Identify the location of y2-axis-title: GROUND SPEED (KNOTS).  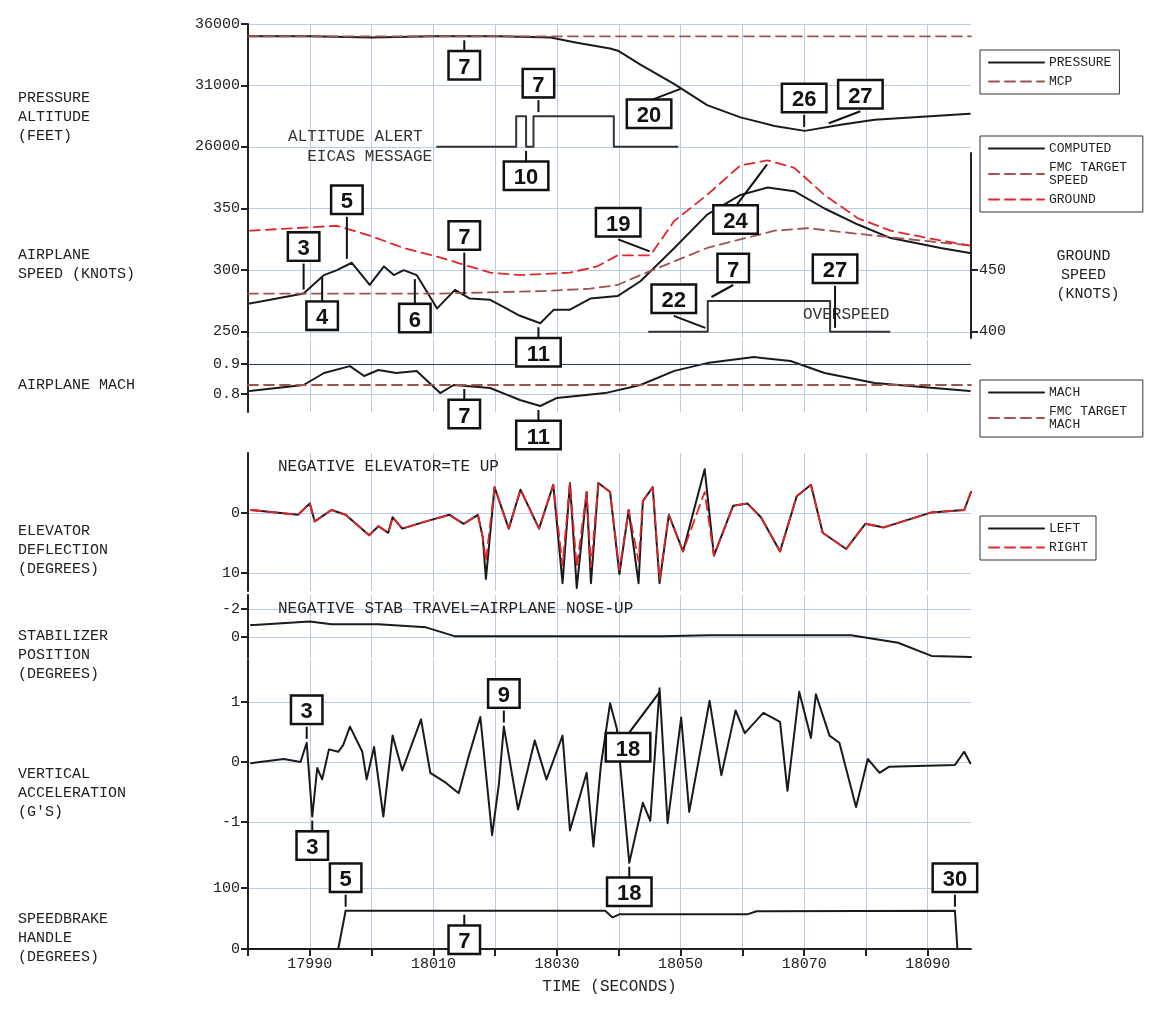
(1088, 275).